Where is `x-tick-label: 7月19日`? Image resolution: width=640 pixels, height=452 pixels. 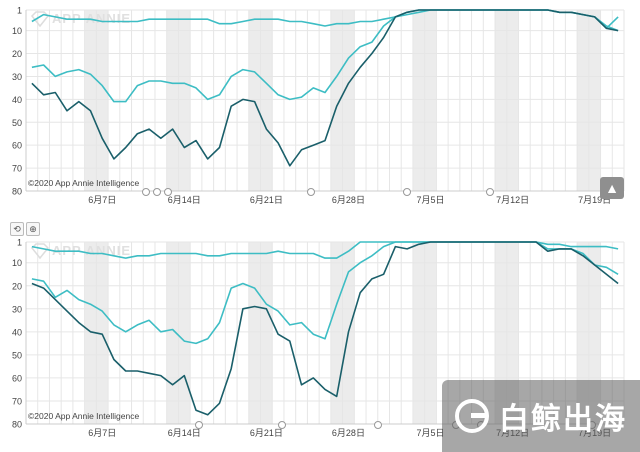
x-tick-label: 7月19日 is located at coordinates (594, 200).